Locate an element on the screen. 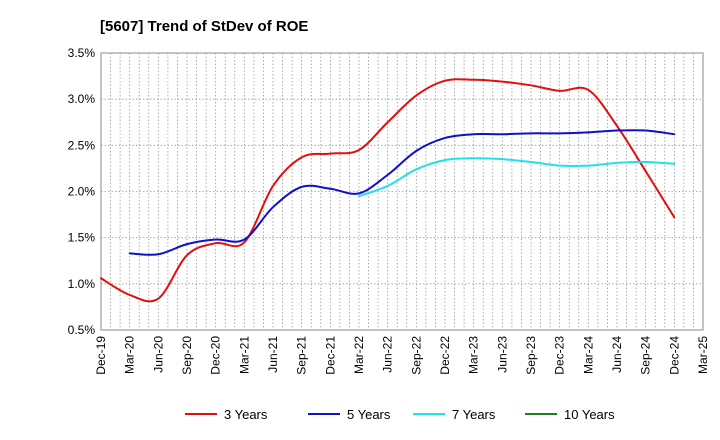 Image resolution: width=720 pixels, height=440 pixels. x-tick-label: Dec-19 is located at coordinates (101, 355).